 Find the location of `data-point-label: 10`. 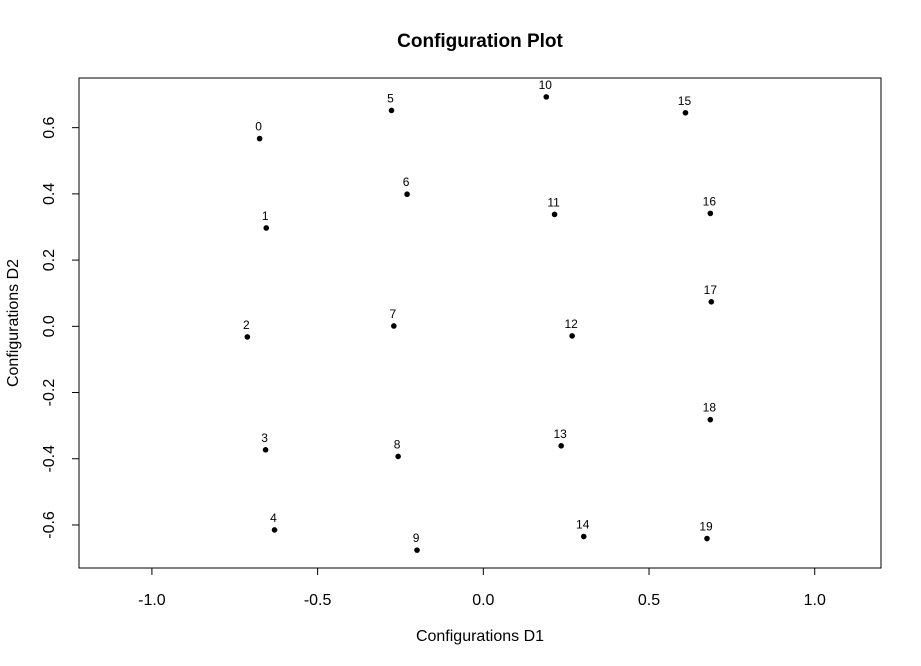

data-point-label: 10 is located at coordinates (546, 85).